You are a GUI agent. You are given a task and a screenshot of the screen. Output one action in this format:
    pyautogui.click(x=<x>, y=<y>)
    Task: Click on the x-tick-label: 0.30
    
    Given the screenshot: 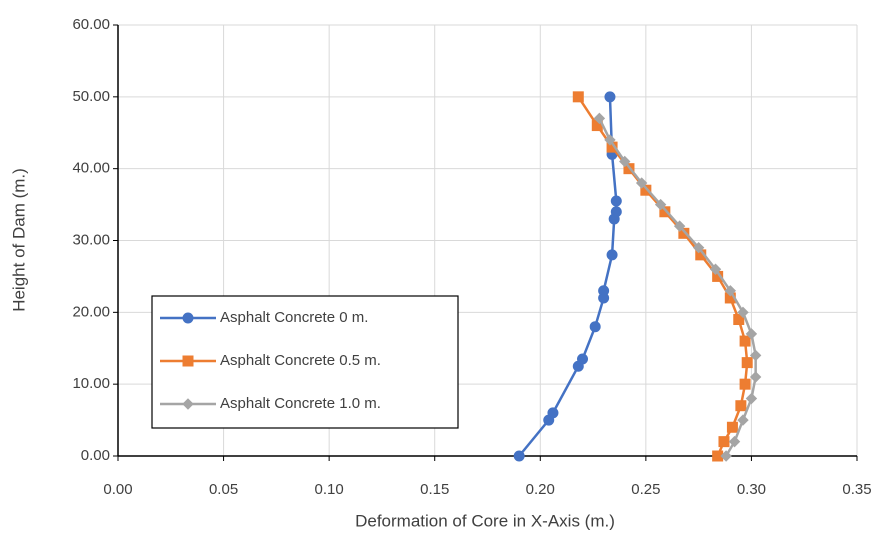 What is the action you would take?
    pyautogui.click(x=751, y=489)
    